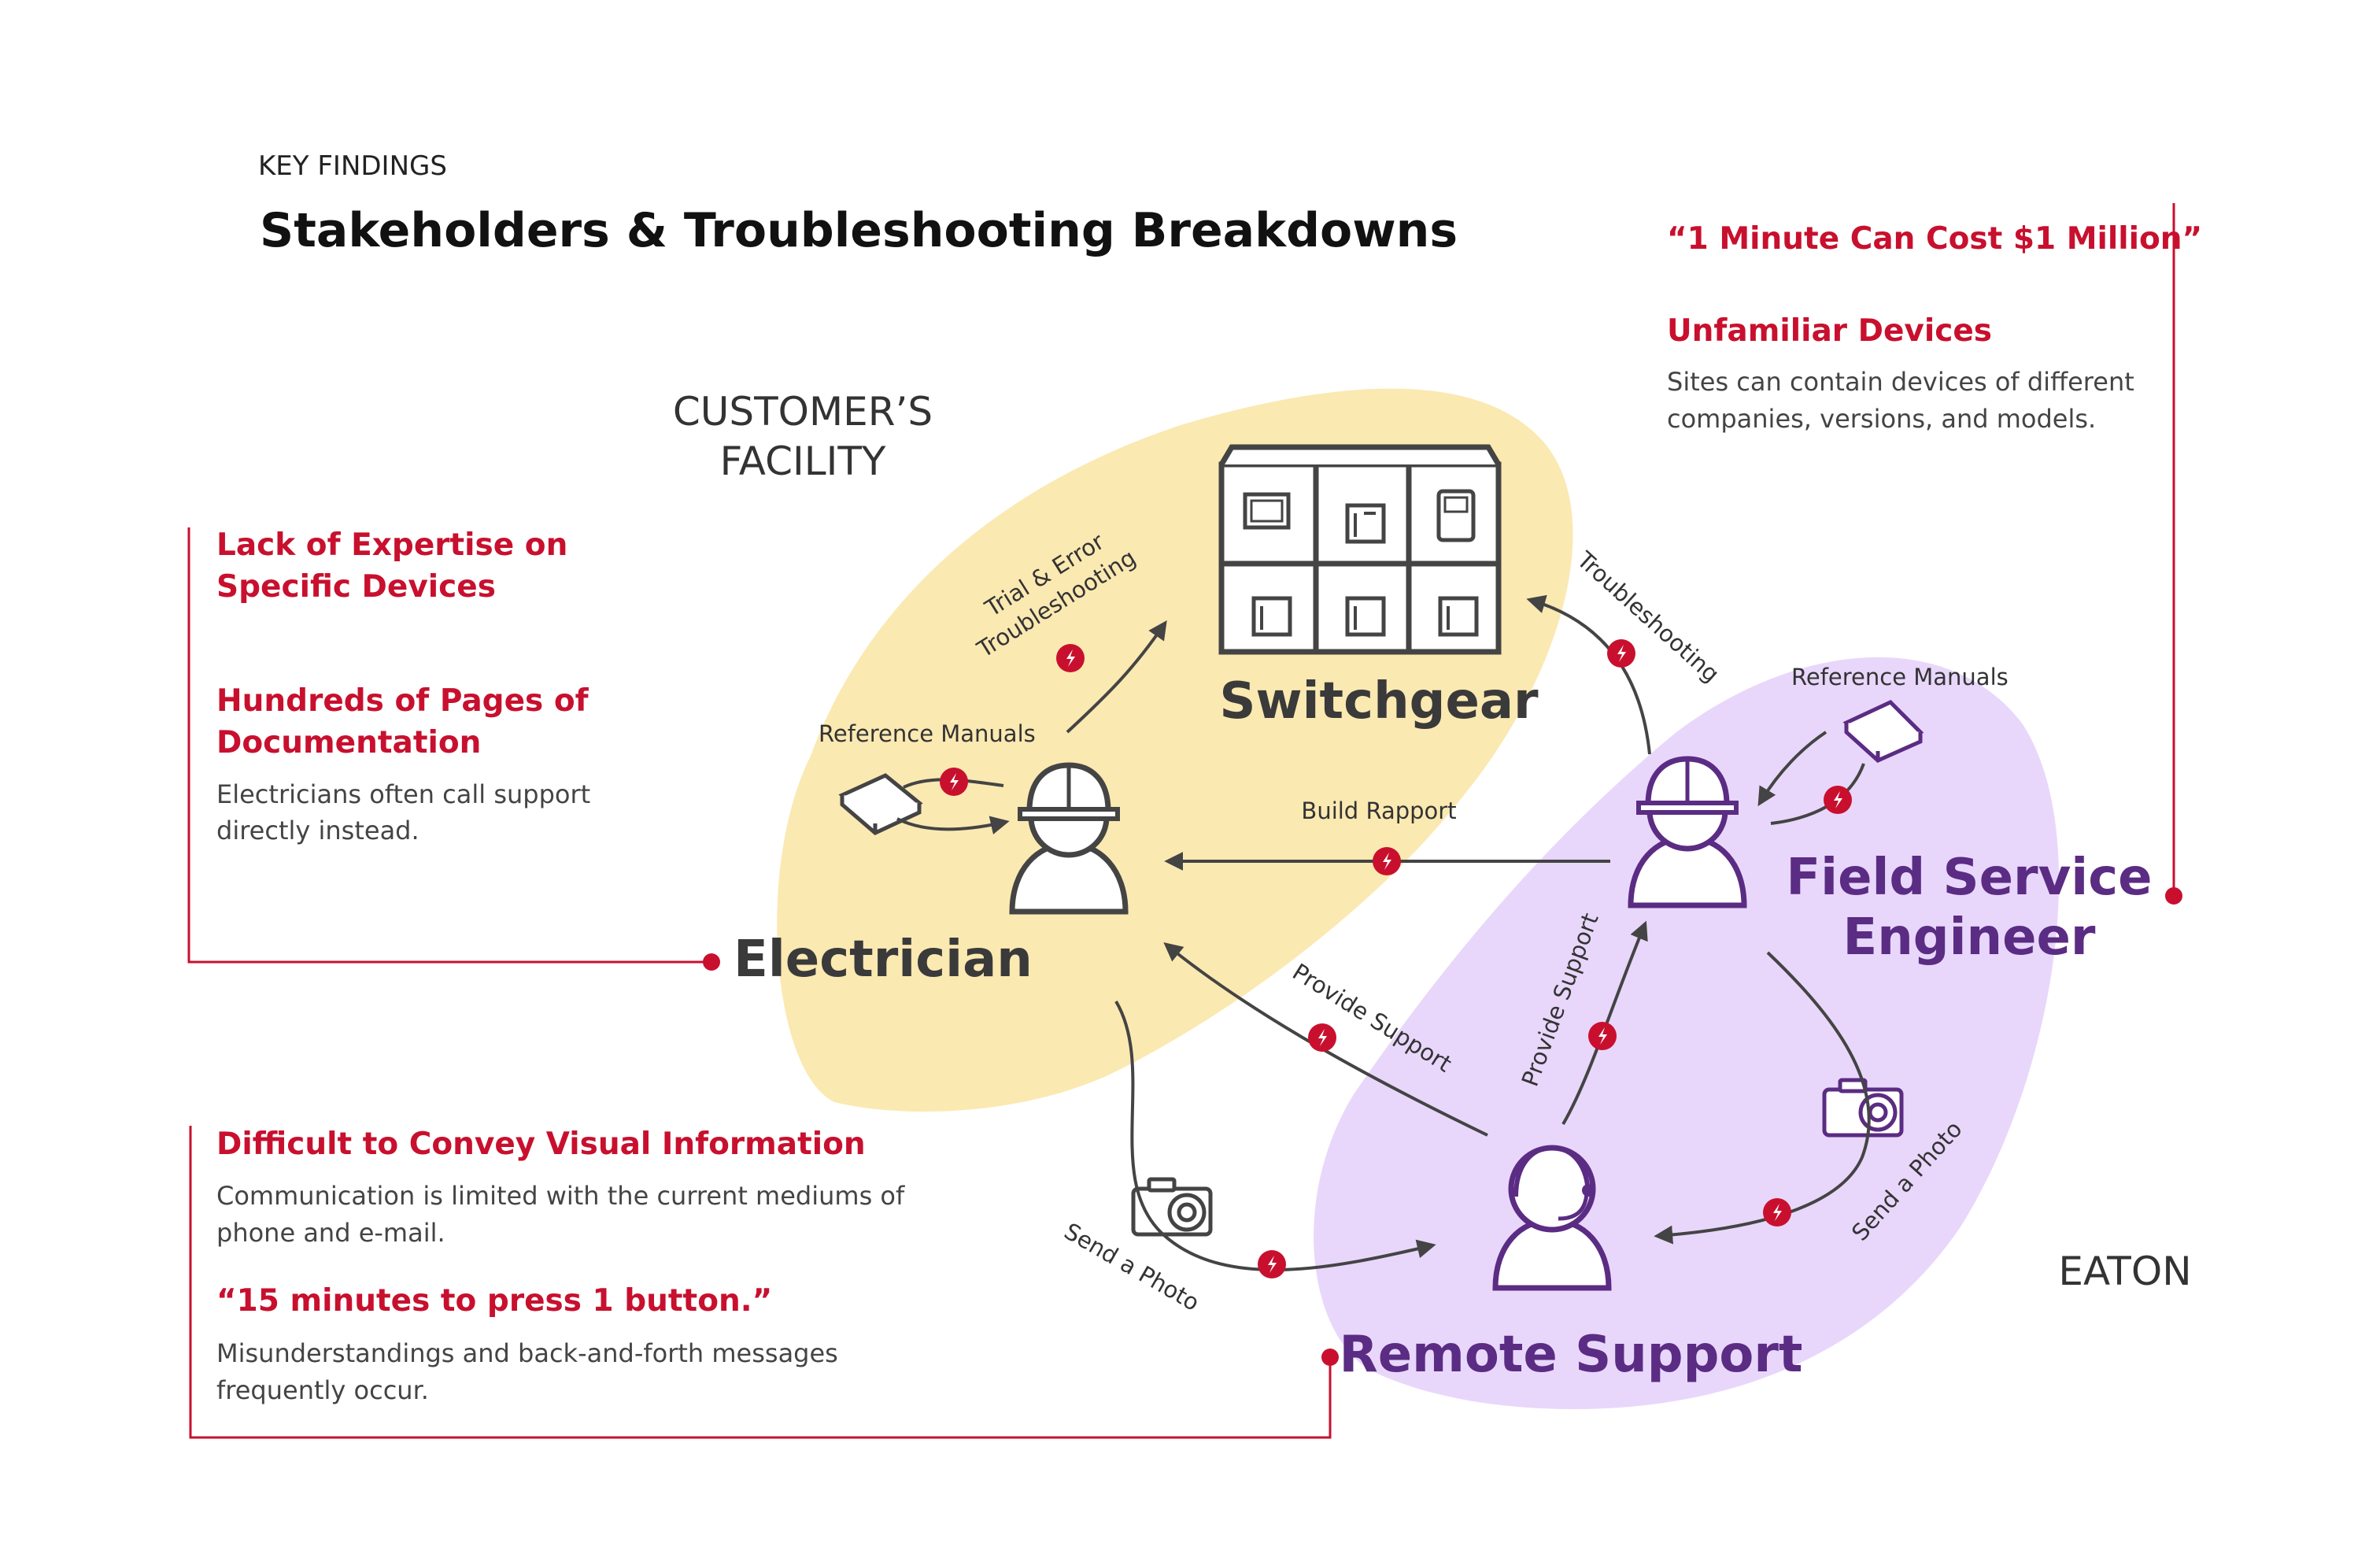 The width and height of the screenshot is (2380, 1554). I want to click on visual-info-body-2: phone and e-mail., so click(330, 1233).